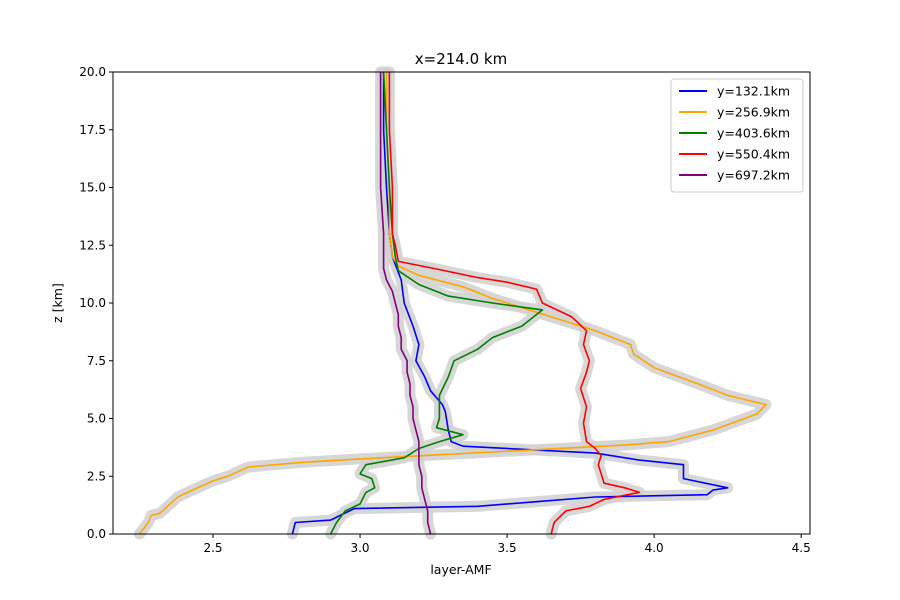  What do you see at coordinates (212, 548) in the screenshot?
I see `x-tick-label-0: 2.5` at bounding box center [212, 548].